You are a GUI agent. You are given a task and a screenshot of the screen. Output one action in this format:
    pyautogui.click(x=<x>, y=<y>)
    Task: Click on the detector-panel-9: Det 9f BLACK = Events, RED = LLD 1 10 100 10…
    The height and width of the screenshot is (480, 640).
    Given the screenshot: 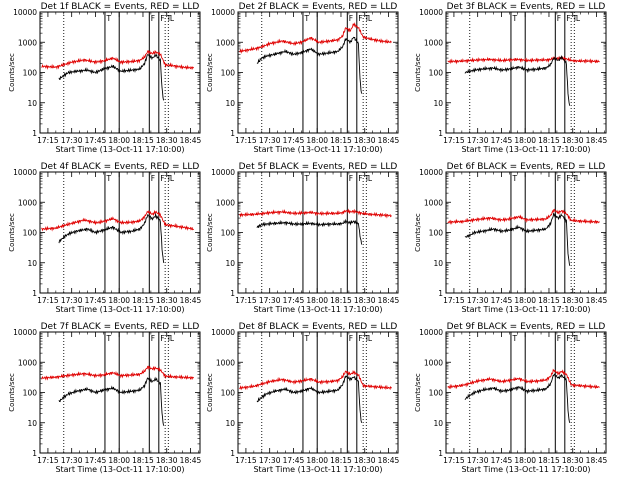 What is the action you would take?
    pyautogui.click(x=511, y=398)
    